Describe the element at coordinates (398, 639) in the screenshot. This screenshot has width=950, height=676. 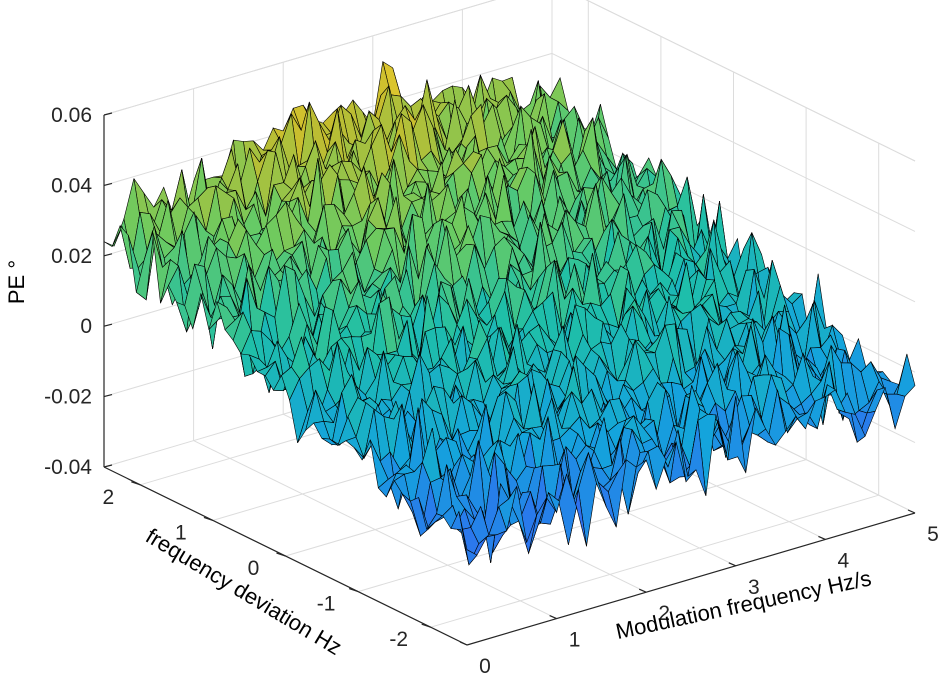
I see `y-tick-label: -2` at that location.